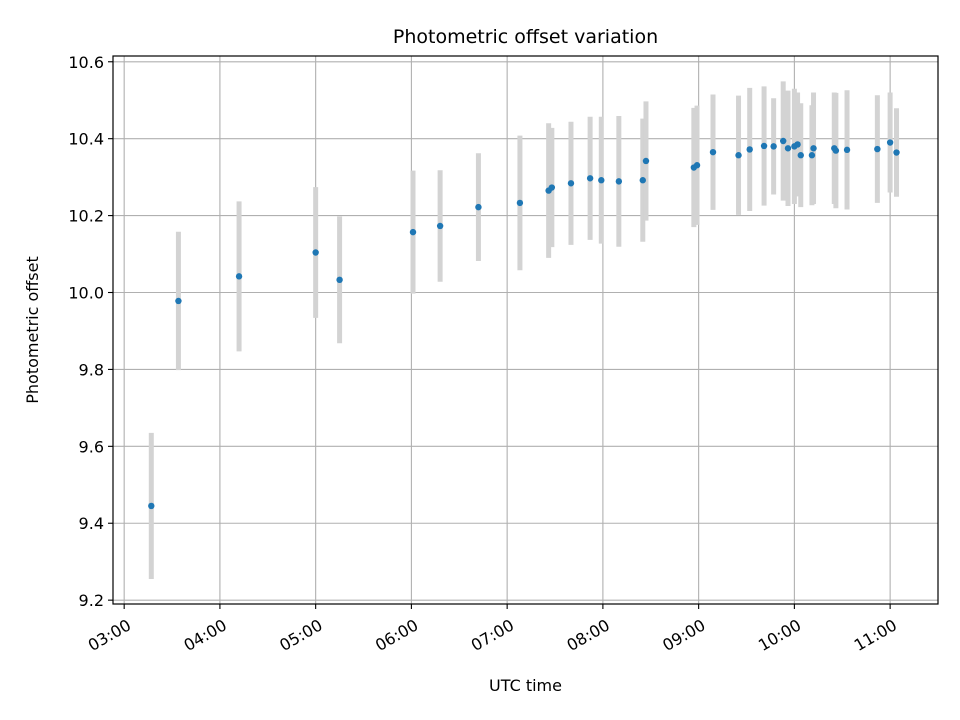  Describe the element at coordinates (525, 37) in the screenshot. I see `chart-title: Photometric offset variation` at that location.